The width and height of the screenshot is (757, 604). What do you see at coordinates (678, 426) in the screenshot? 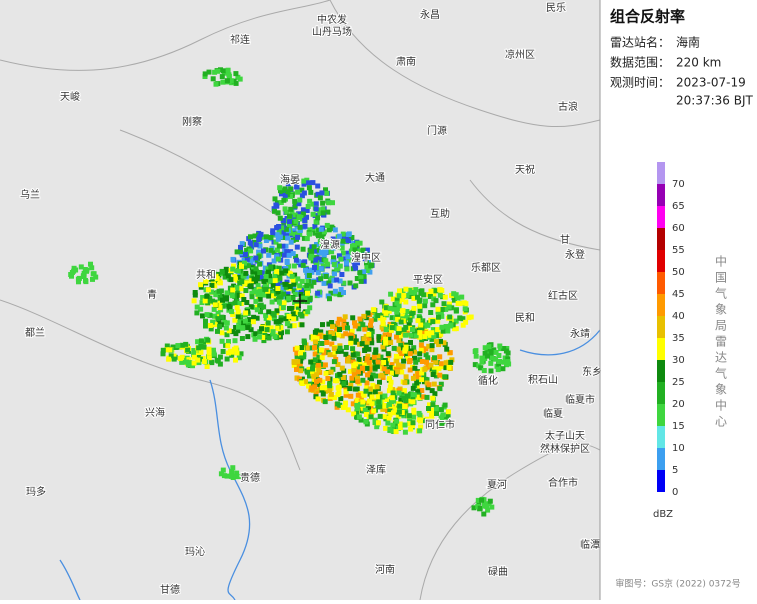
I see `legend-tick-label: 15` at bounding box center [678, 426].